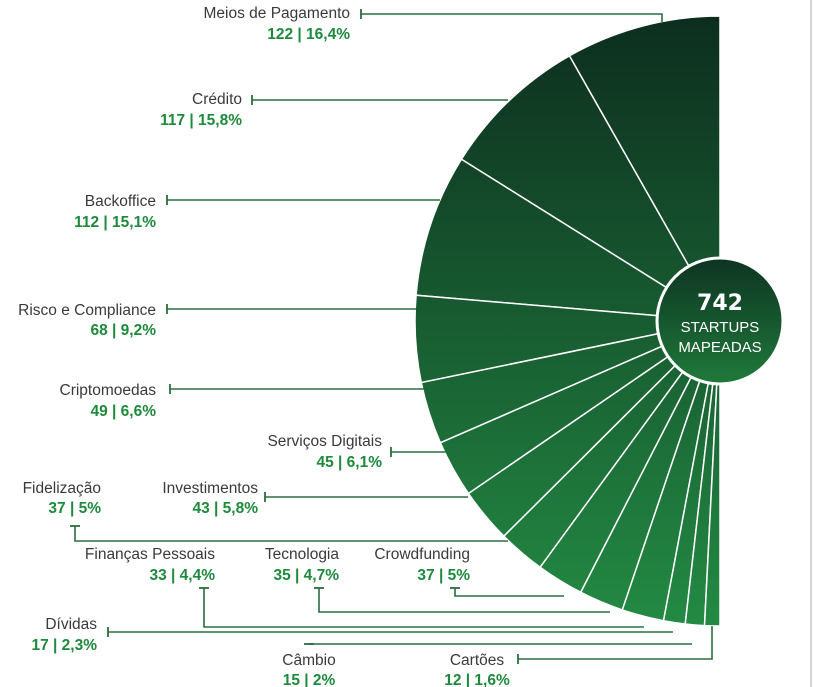 The height and width of the screenshot is (687, 814). I want to click on label-value-cartoes: 12 | 1,6%, so click(477, 679).